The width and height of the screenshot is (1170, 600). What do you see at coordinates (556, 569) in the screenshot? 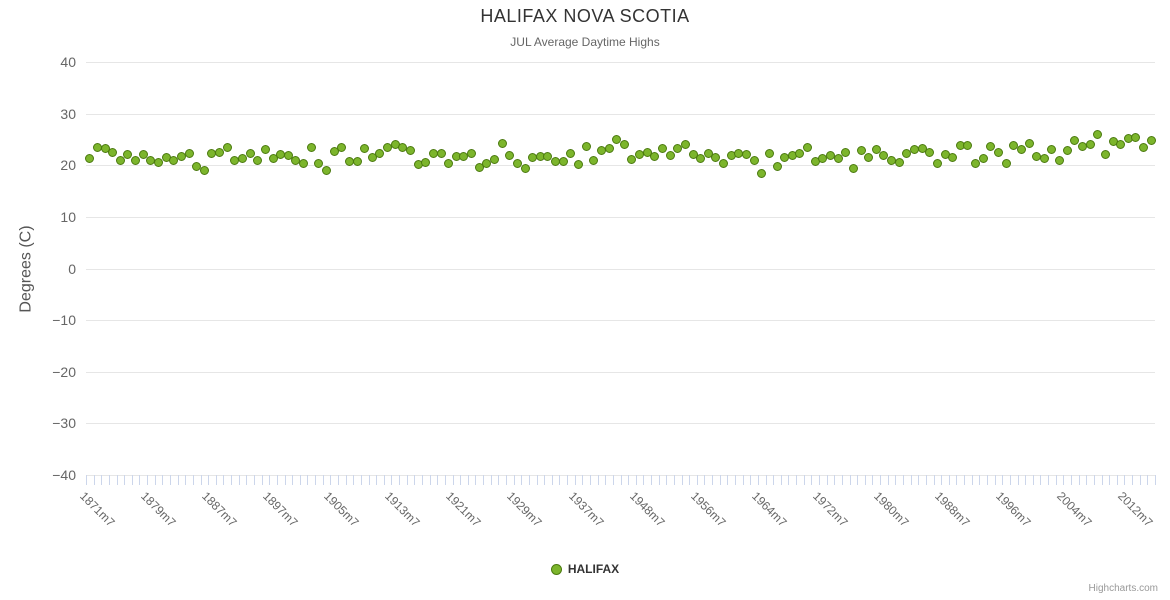
I see `legend-marker-icon` at bounding box center [556, 569].